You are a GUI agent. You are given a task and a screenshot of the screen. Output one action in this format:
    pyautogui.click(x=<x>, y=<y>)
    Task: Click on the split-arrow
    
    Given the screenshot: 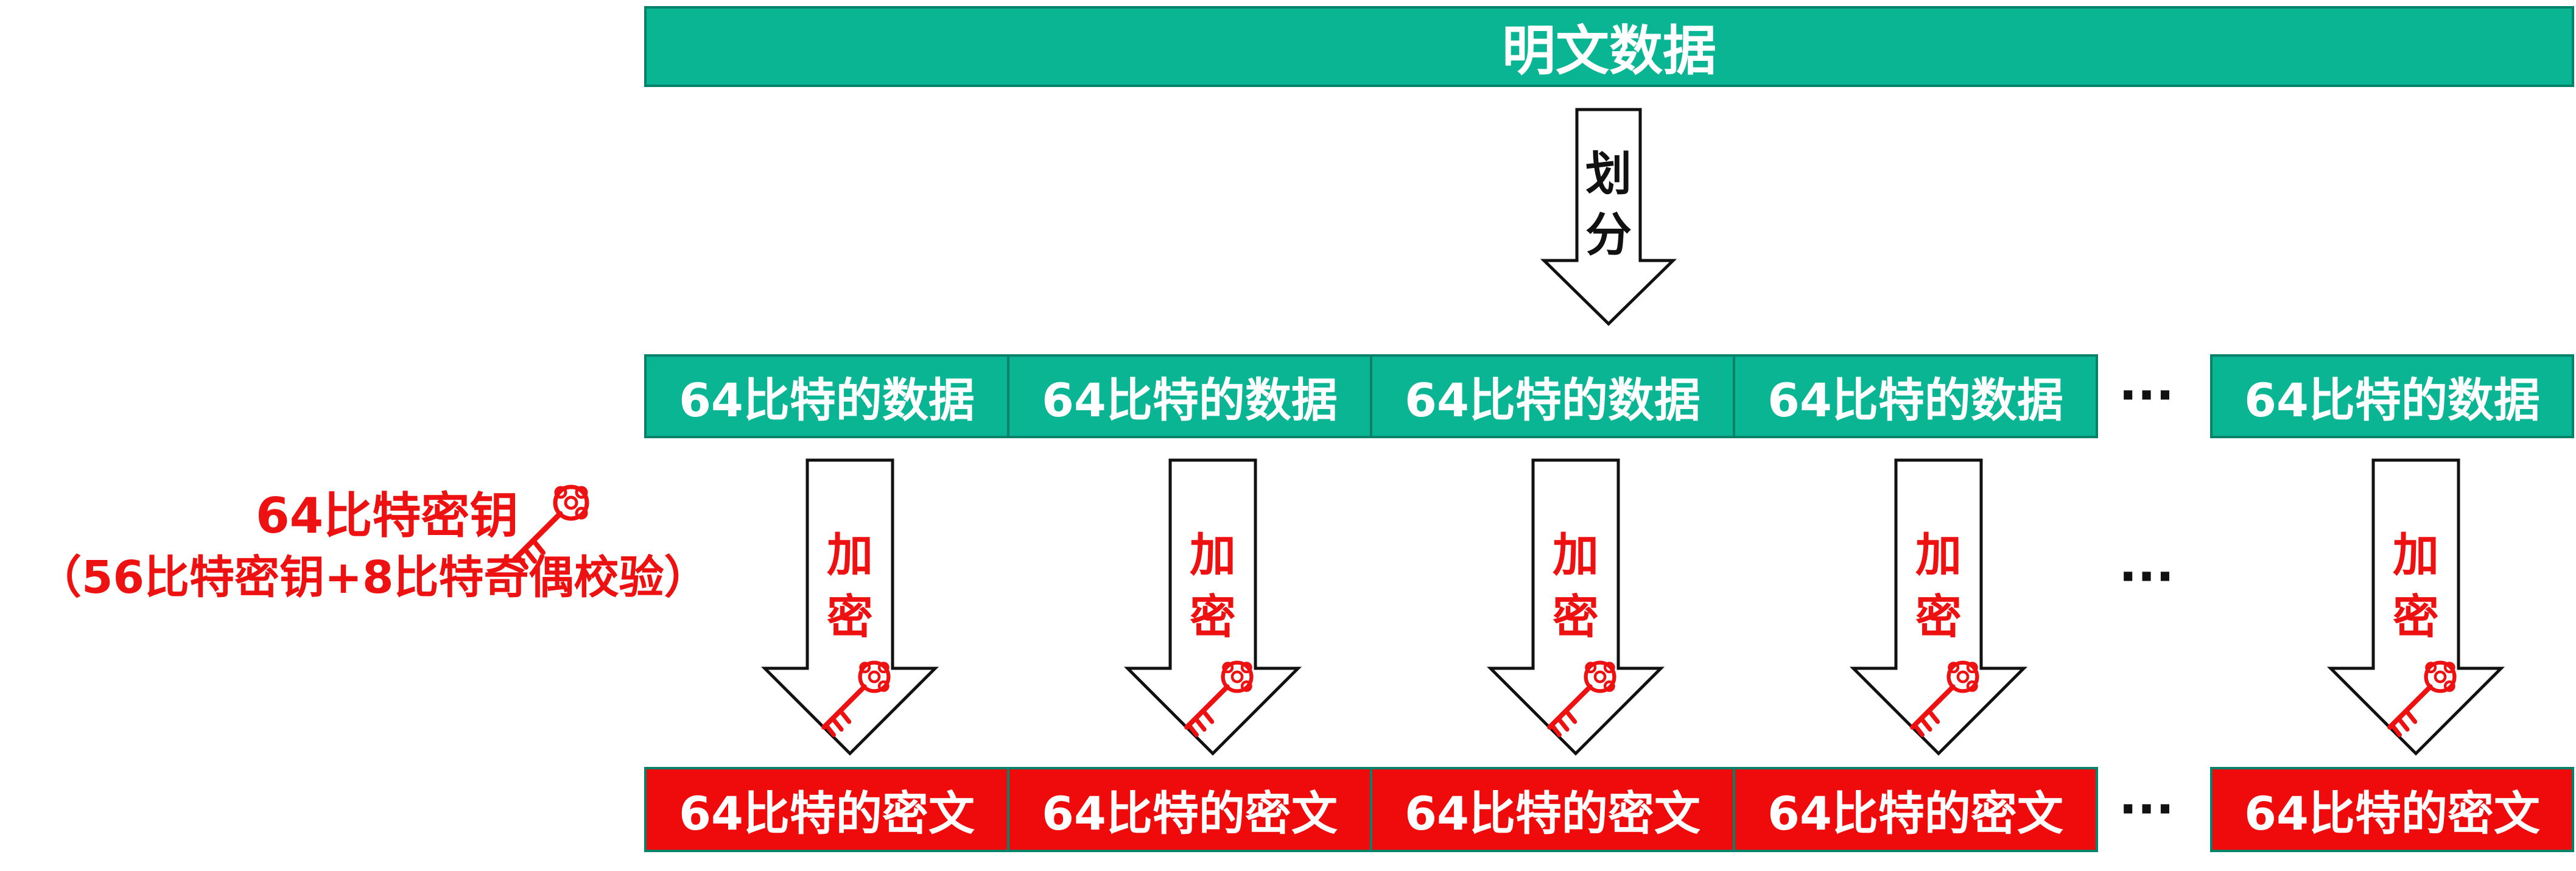 What is the action you would take?
    pyautogui.click(x=1608, y=217)
    